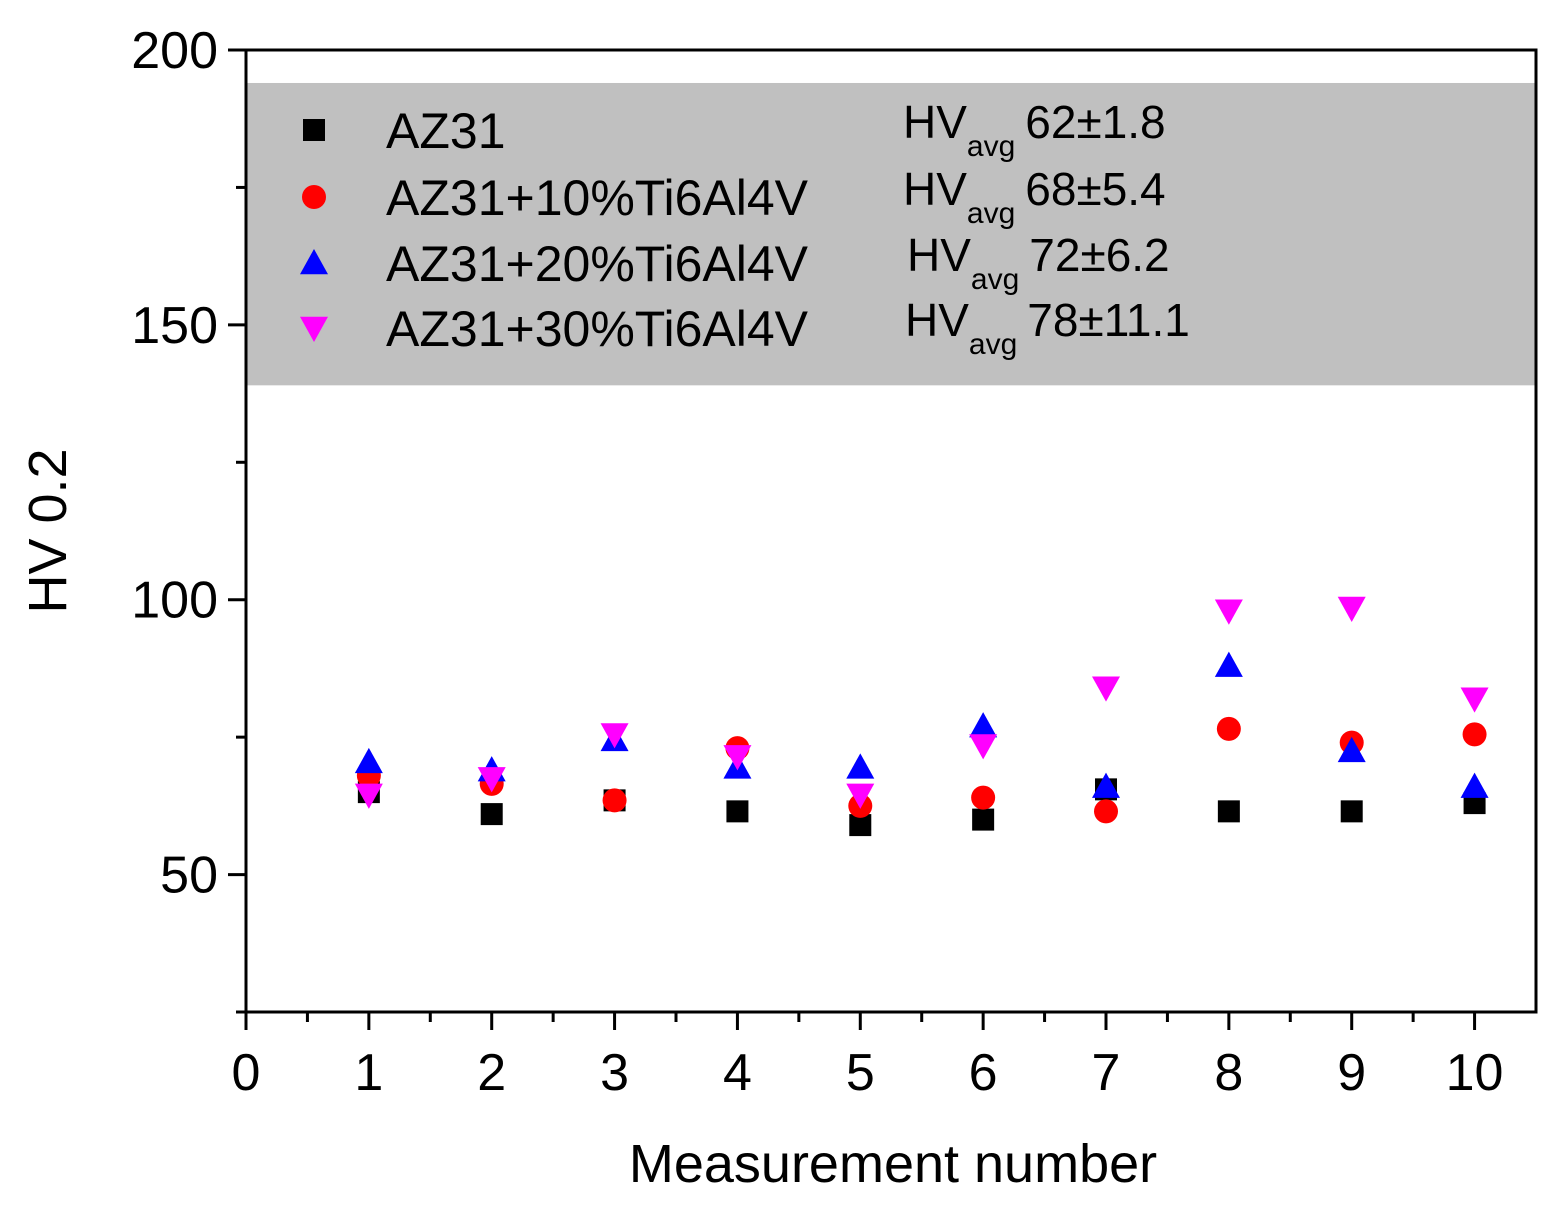 The image size is (1568, 1224). Describe the element at coordinates (893, 1164) in the screenshot. I see `x-axis-title: Measurement number` at that location.